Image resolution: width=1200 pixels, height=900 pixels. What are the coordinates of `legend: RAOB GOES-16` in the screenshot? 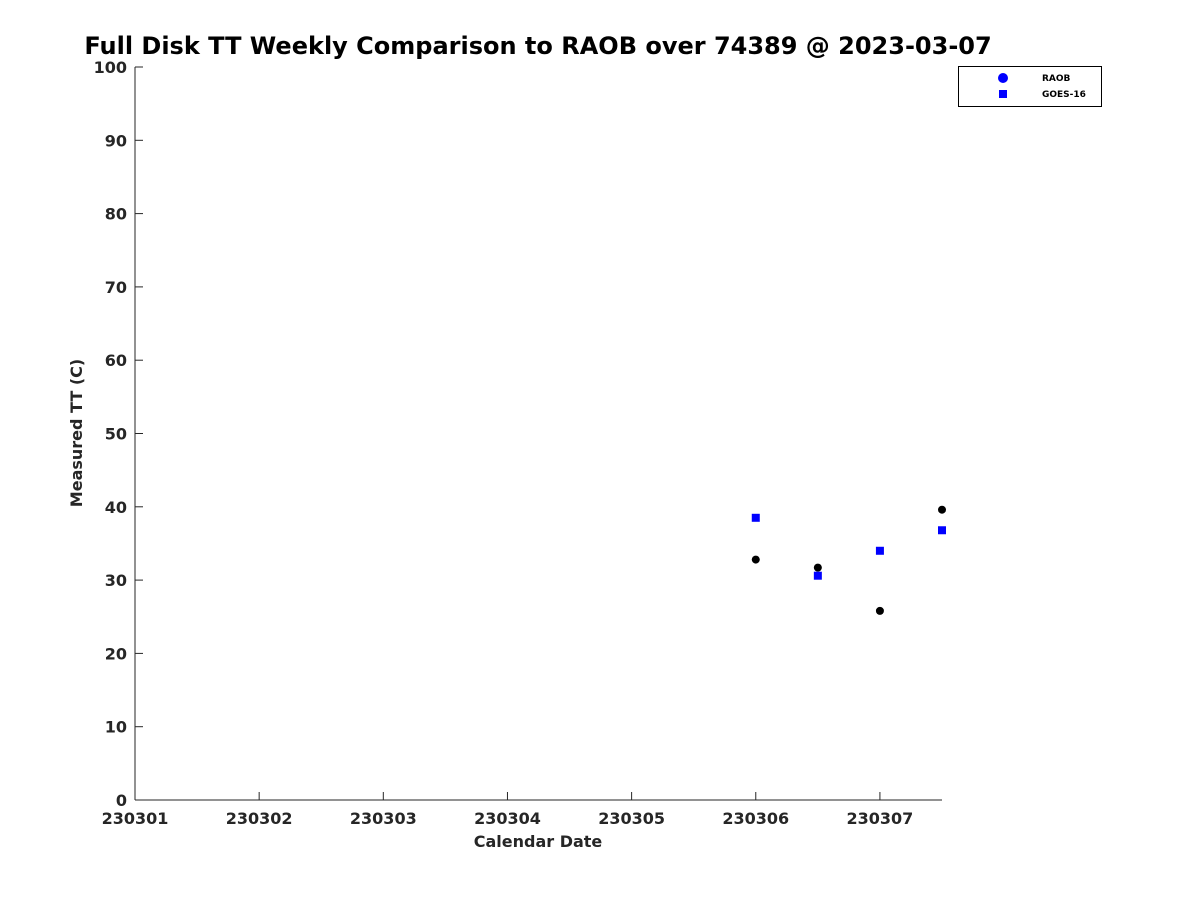 It's located at (1030, 86).